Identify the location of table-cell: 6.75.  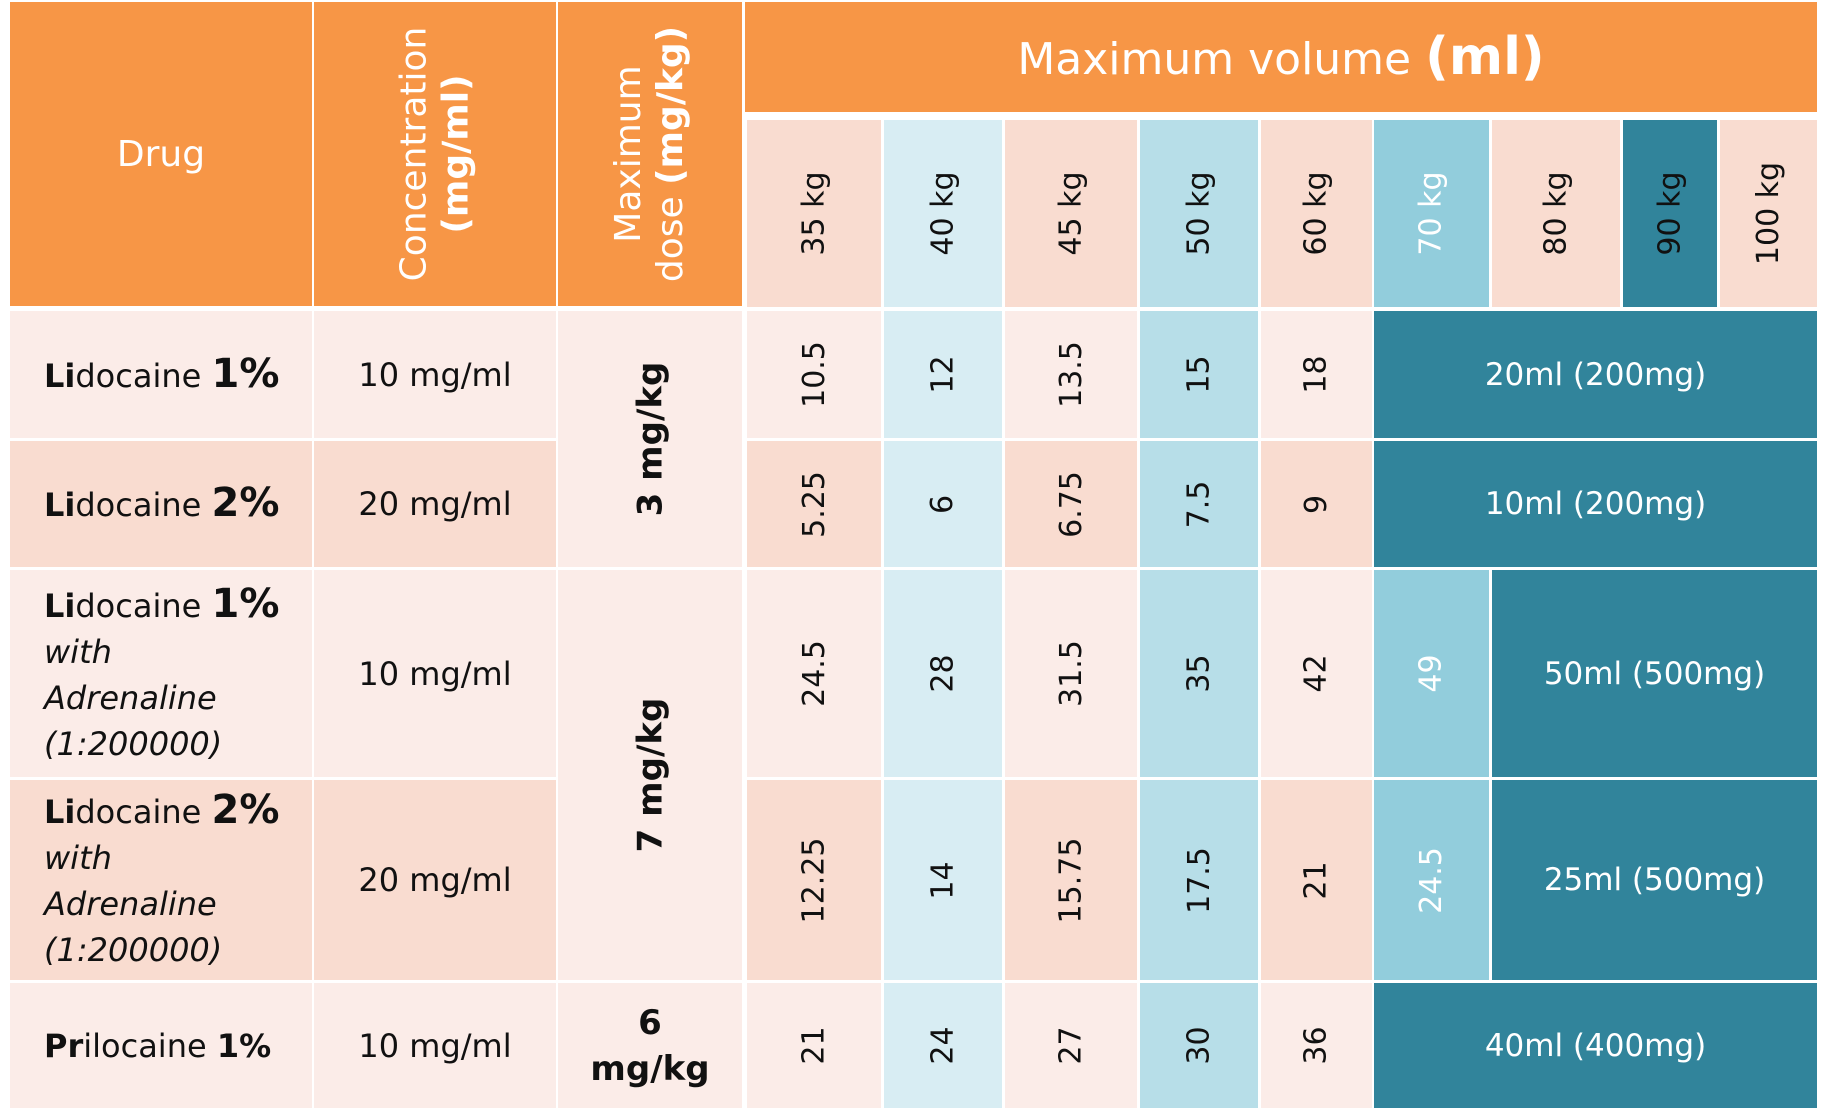
(1071, 504).